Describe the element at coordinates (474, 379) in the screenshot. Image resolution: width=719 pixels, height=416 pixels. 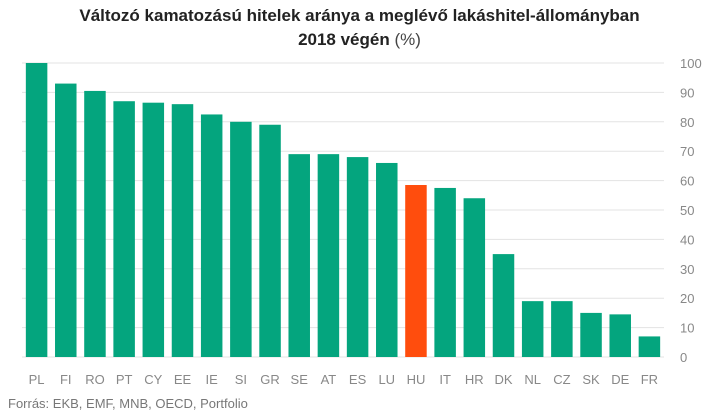
I see `x-tick-label: HR` at that location.